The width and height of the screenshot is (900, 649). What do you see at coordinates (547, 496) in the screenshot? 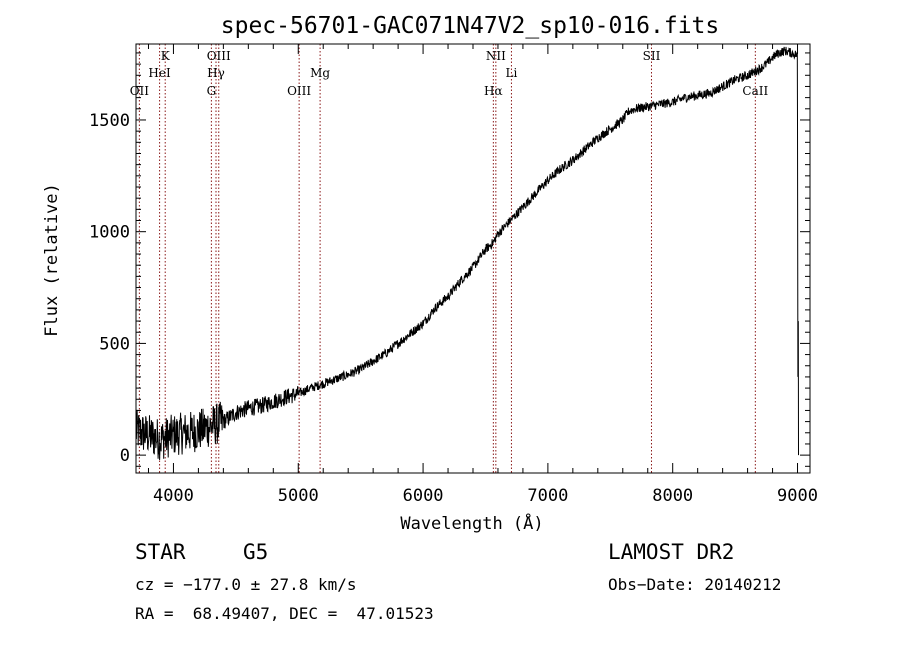
I see `x-tick-label: 7000` at bounding box center [547, 496].